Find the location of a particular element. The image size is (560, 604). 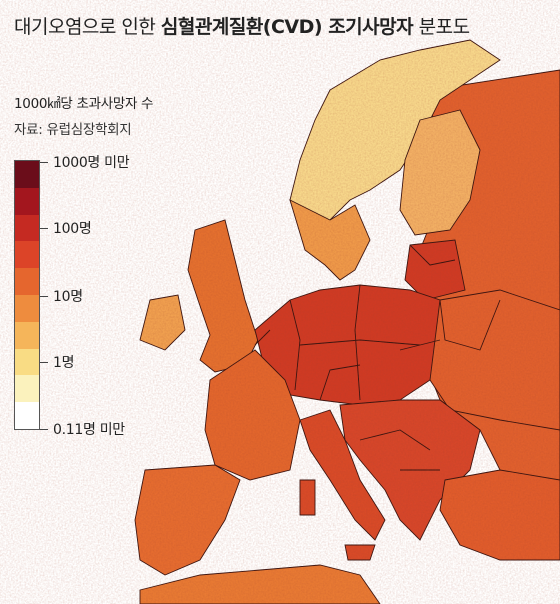

legend-label-10: 10명 is located at coordinates (68, 297).